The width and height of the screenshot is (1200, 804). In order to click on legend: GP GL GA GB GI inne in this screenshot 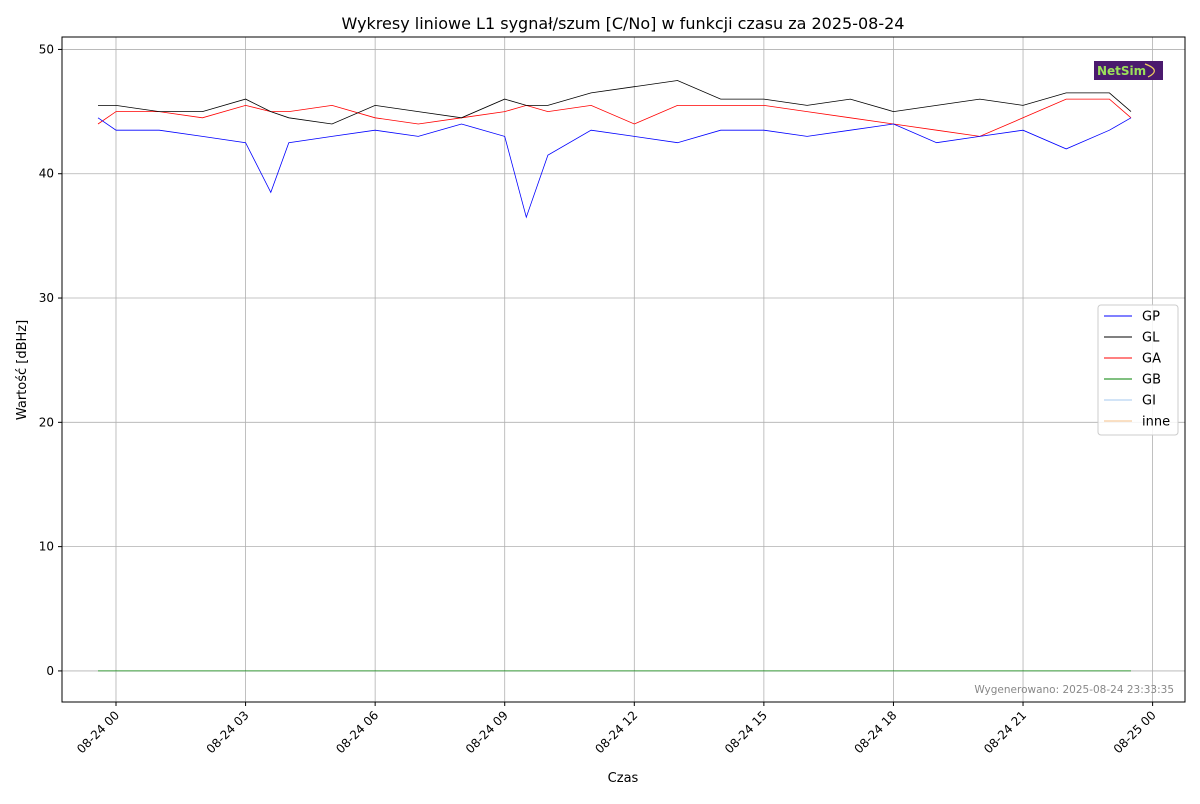, I will do `click(1138, 370)`.